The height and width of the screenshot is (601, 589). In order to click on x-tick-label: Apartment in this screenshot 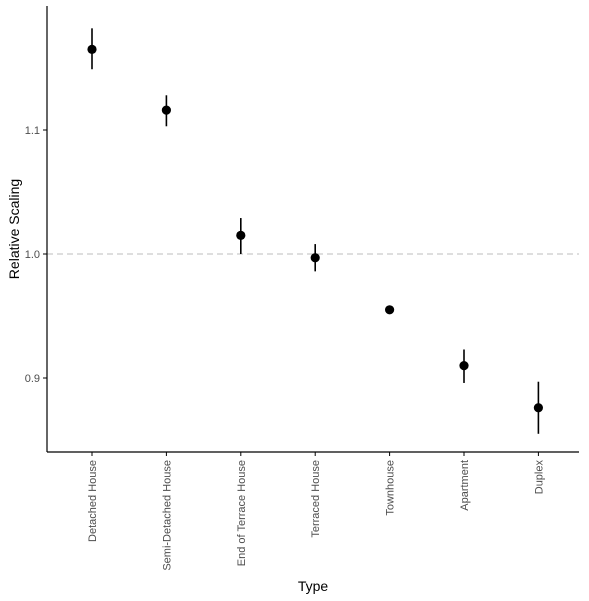, I will do `click(465, 485)`.